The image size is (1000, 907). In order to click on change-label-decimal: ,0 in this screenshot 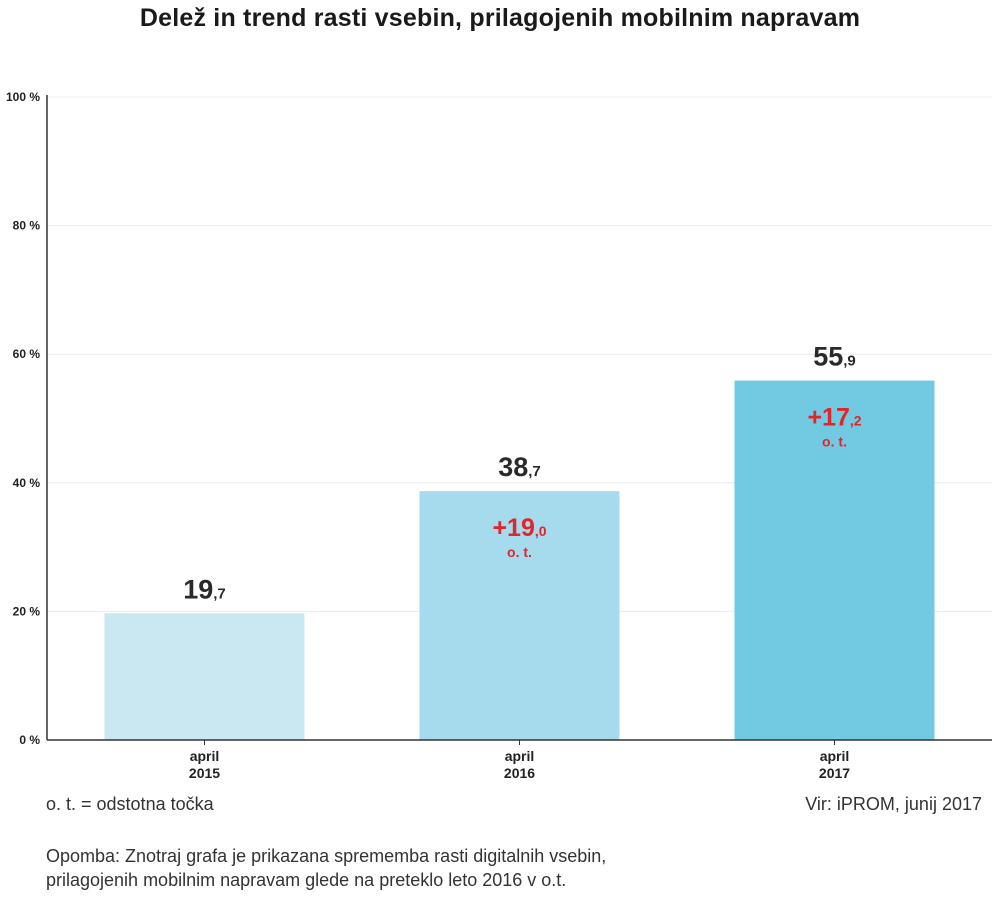, I will do `click(541, 531)`.